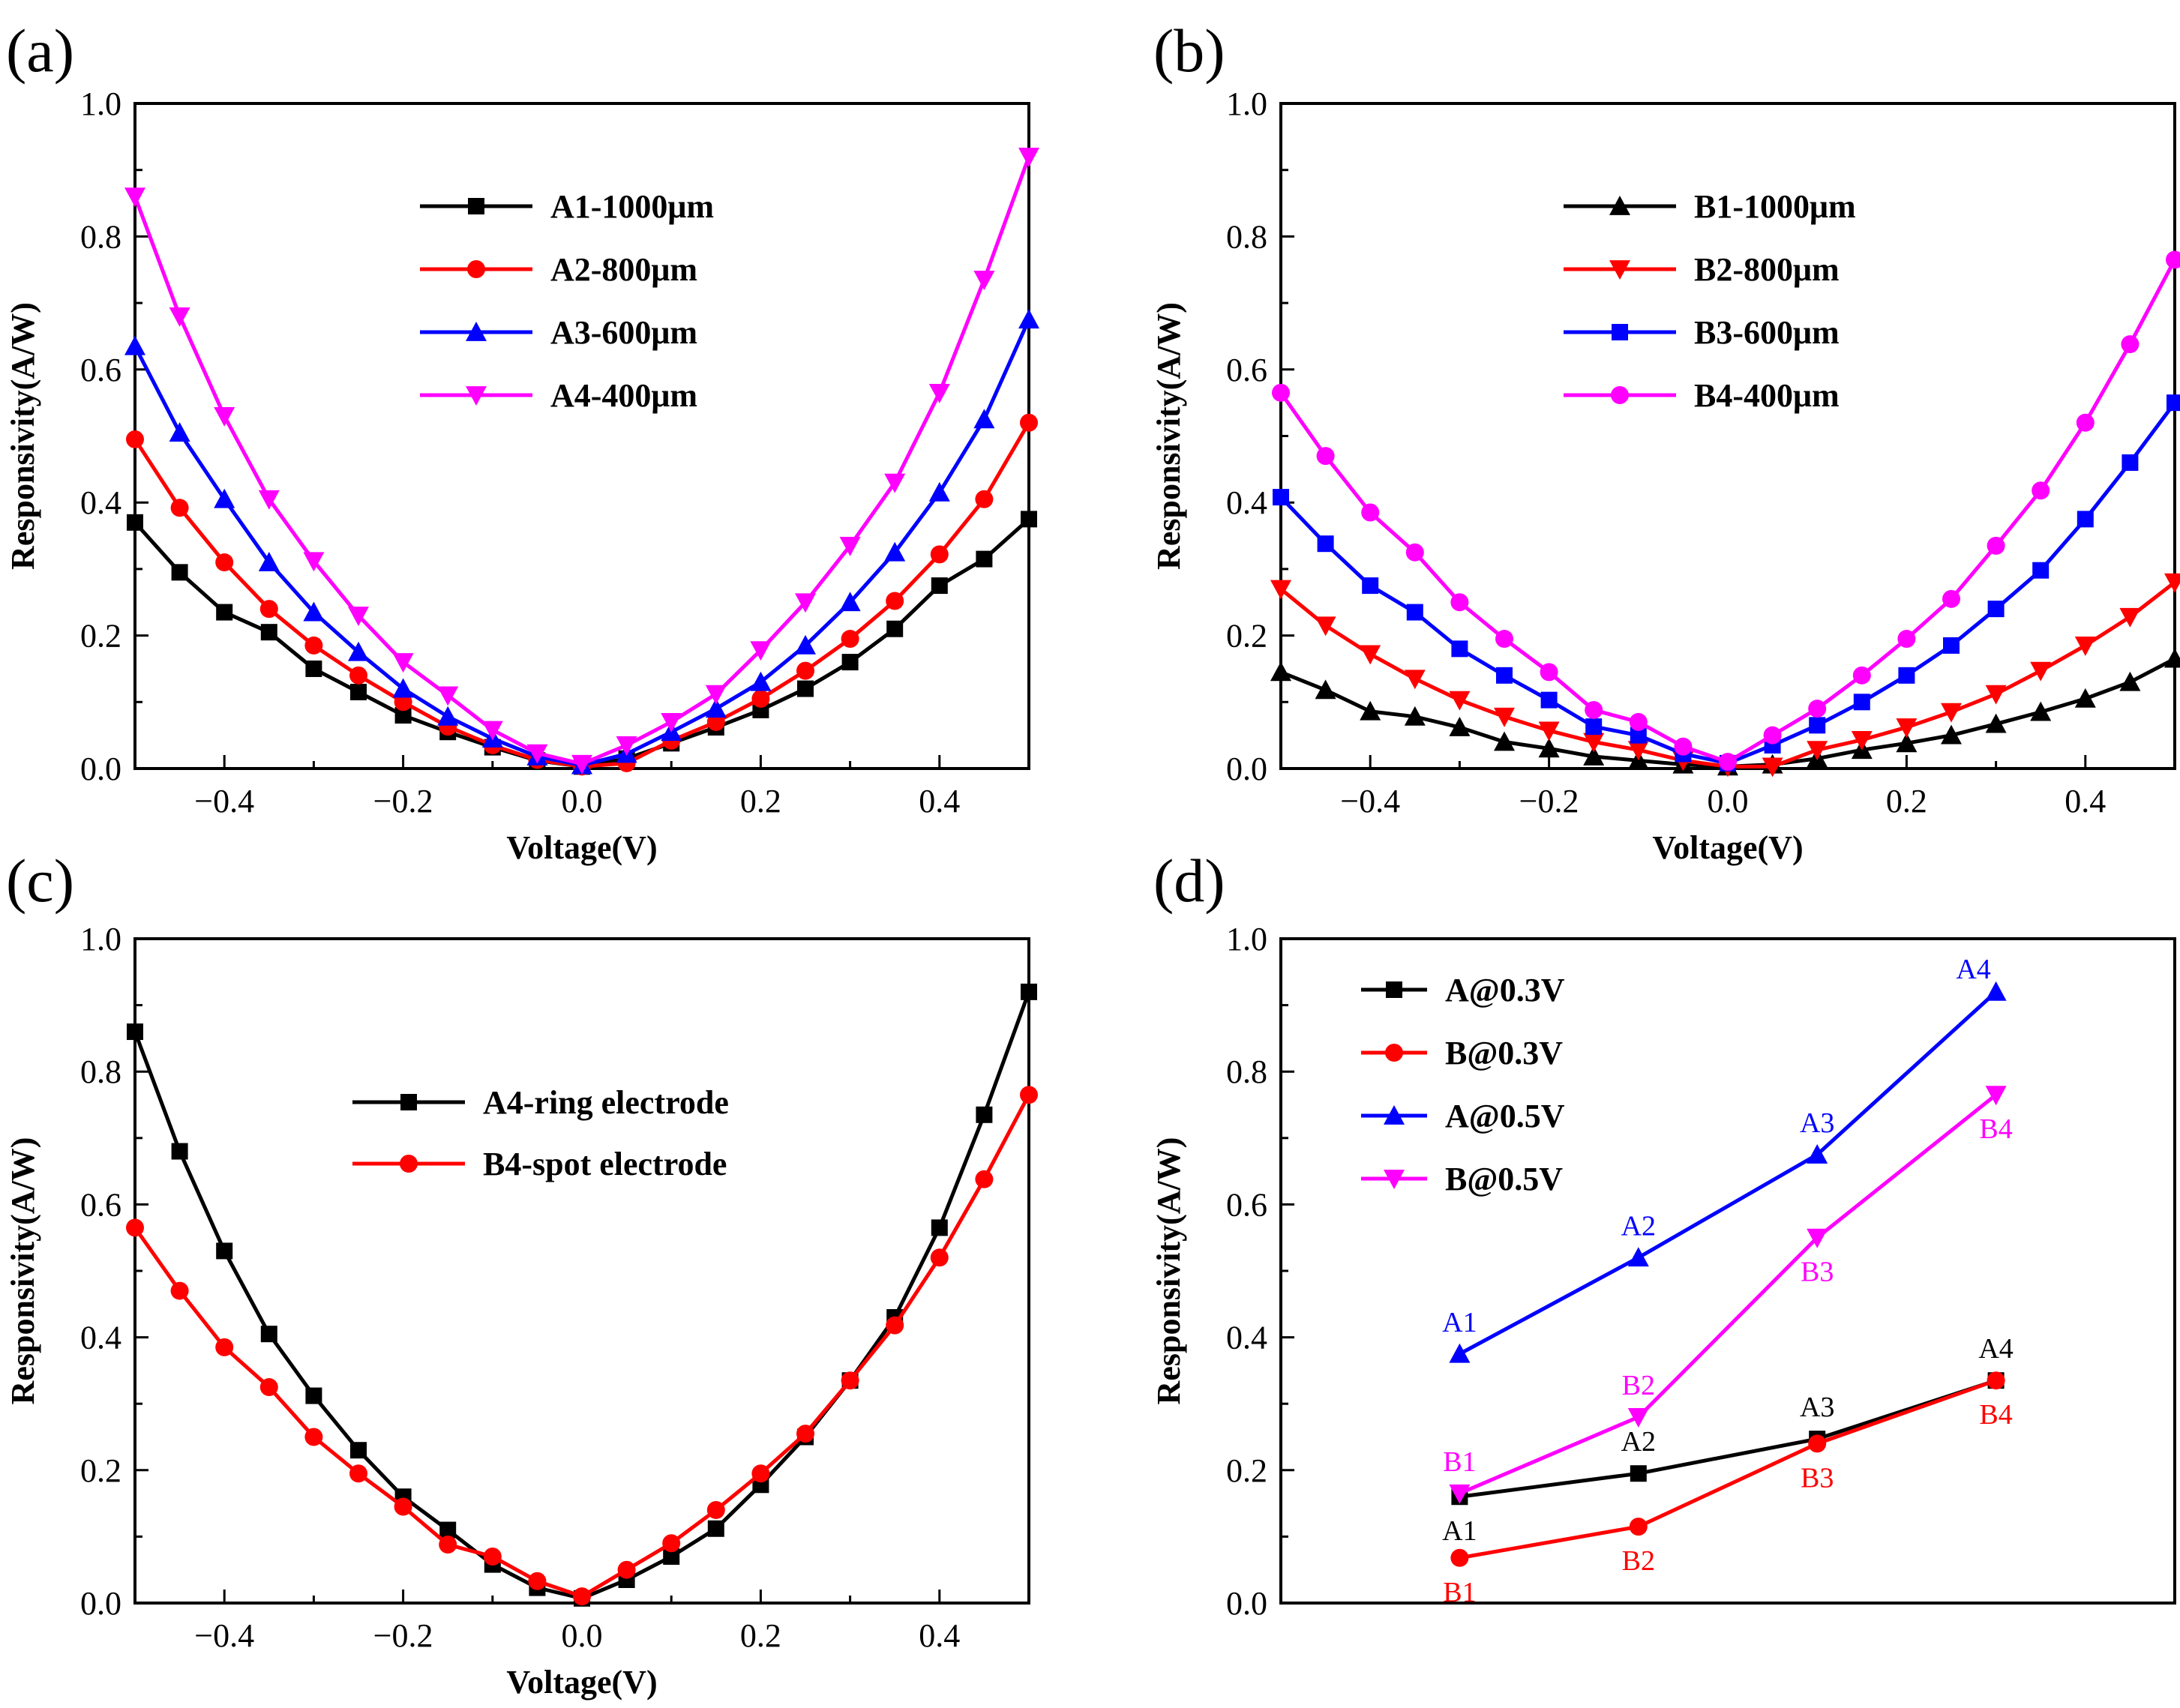 Image resolution: width=2180 pixels, height=1708 pixels. Describe the element at coordinates (1505, 990) in the screenshot. I see `legend-label: A@0.3V` at that location.